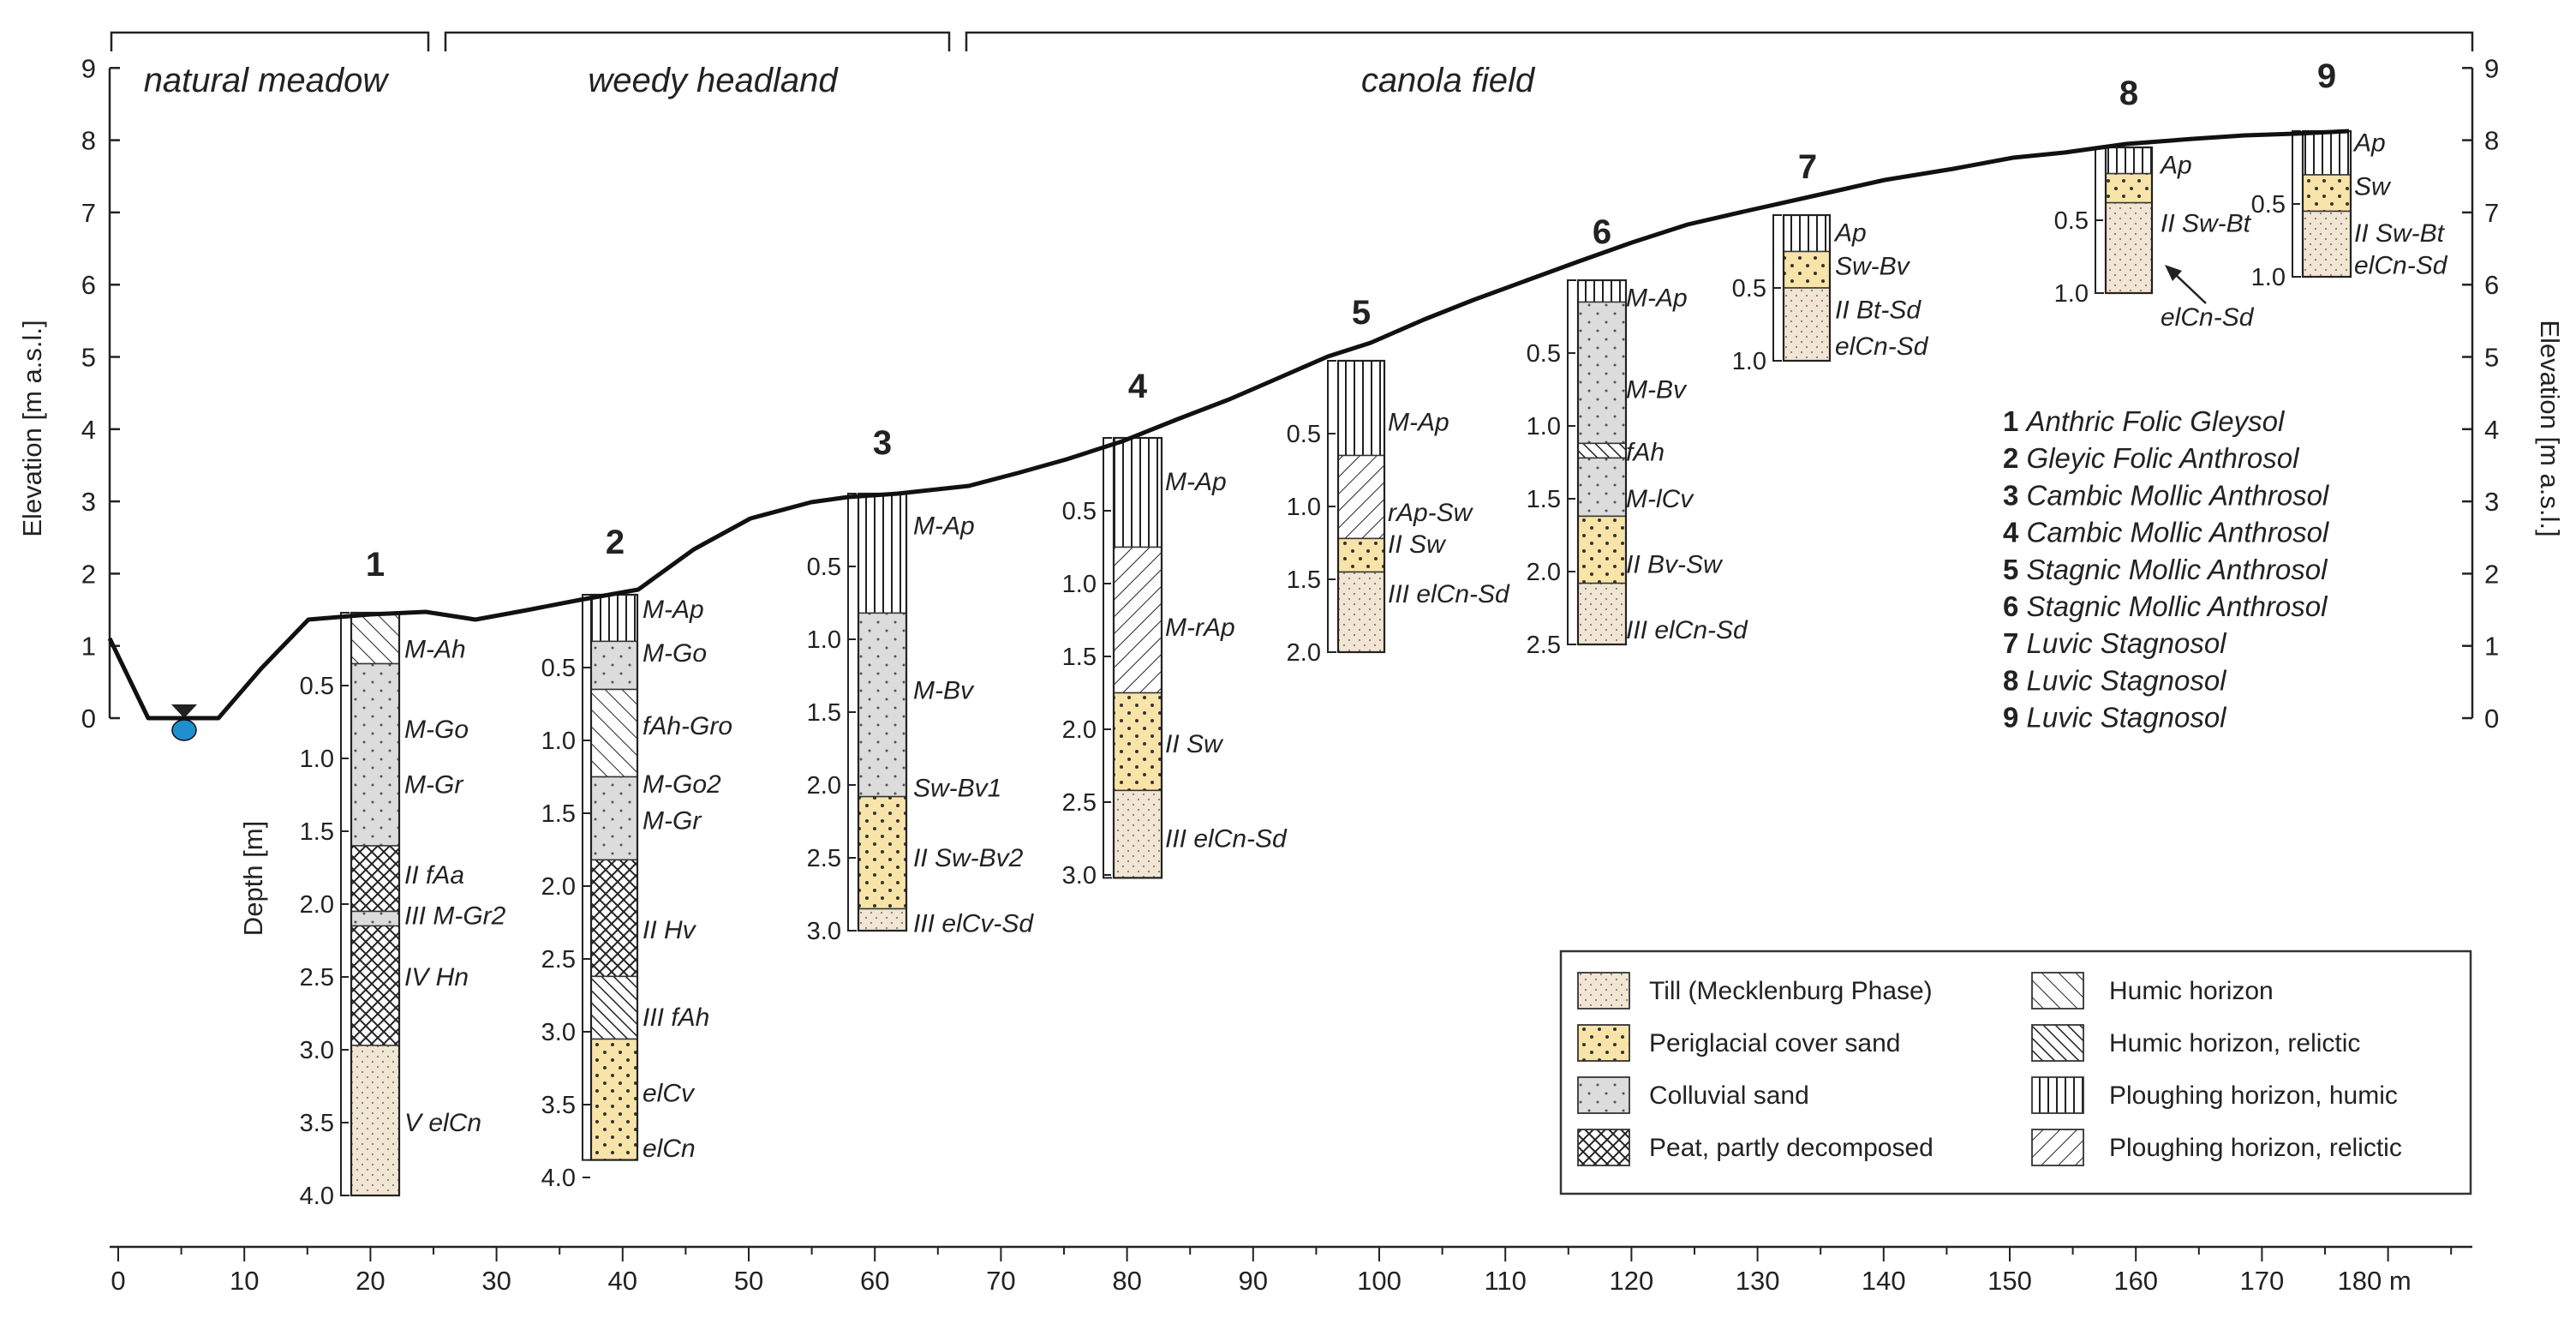 The height and width of the screenshot is (1318, 2576). What do you see at coordinates (1660, 499) in the screenshot?
I see `horizon-label: M-lCv` at bounding box center [1660, 499].